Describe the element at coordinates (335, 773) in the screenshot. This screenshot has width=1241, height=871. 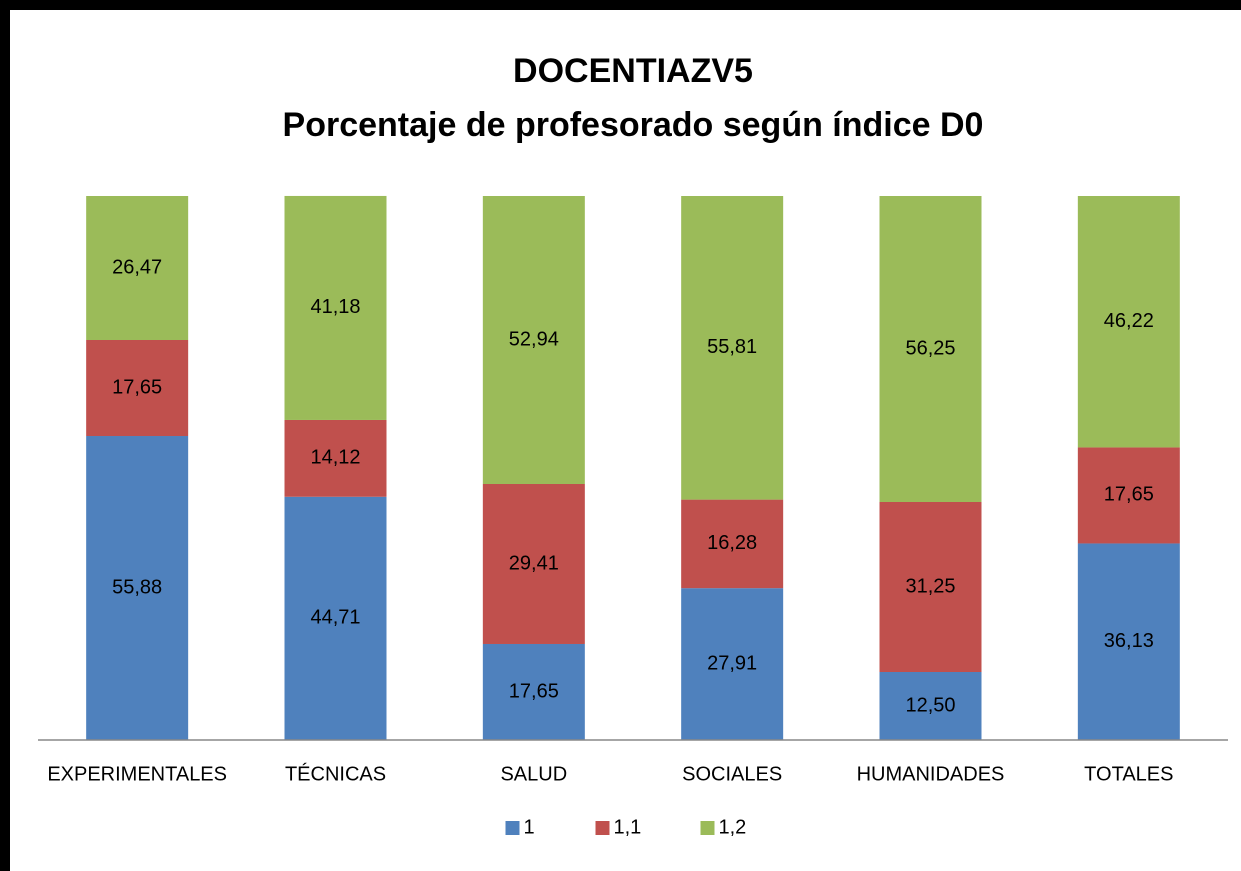
I see `x-tick-label: TÉCNICAS` at that location.